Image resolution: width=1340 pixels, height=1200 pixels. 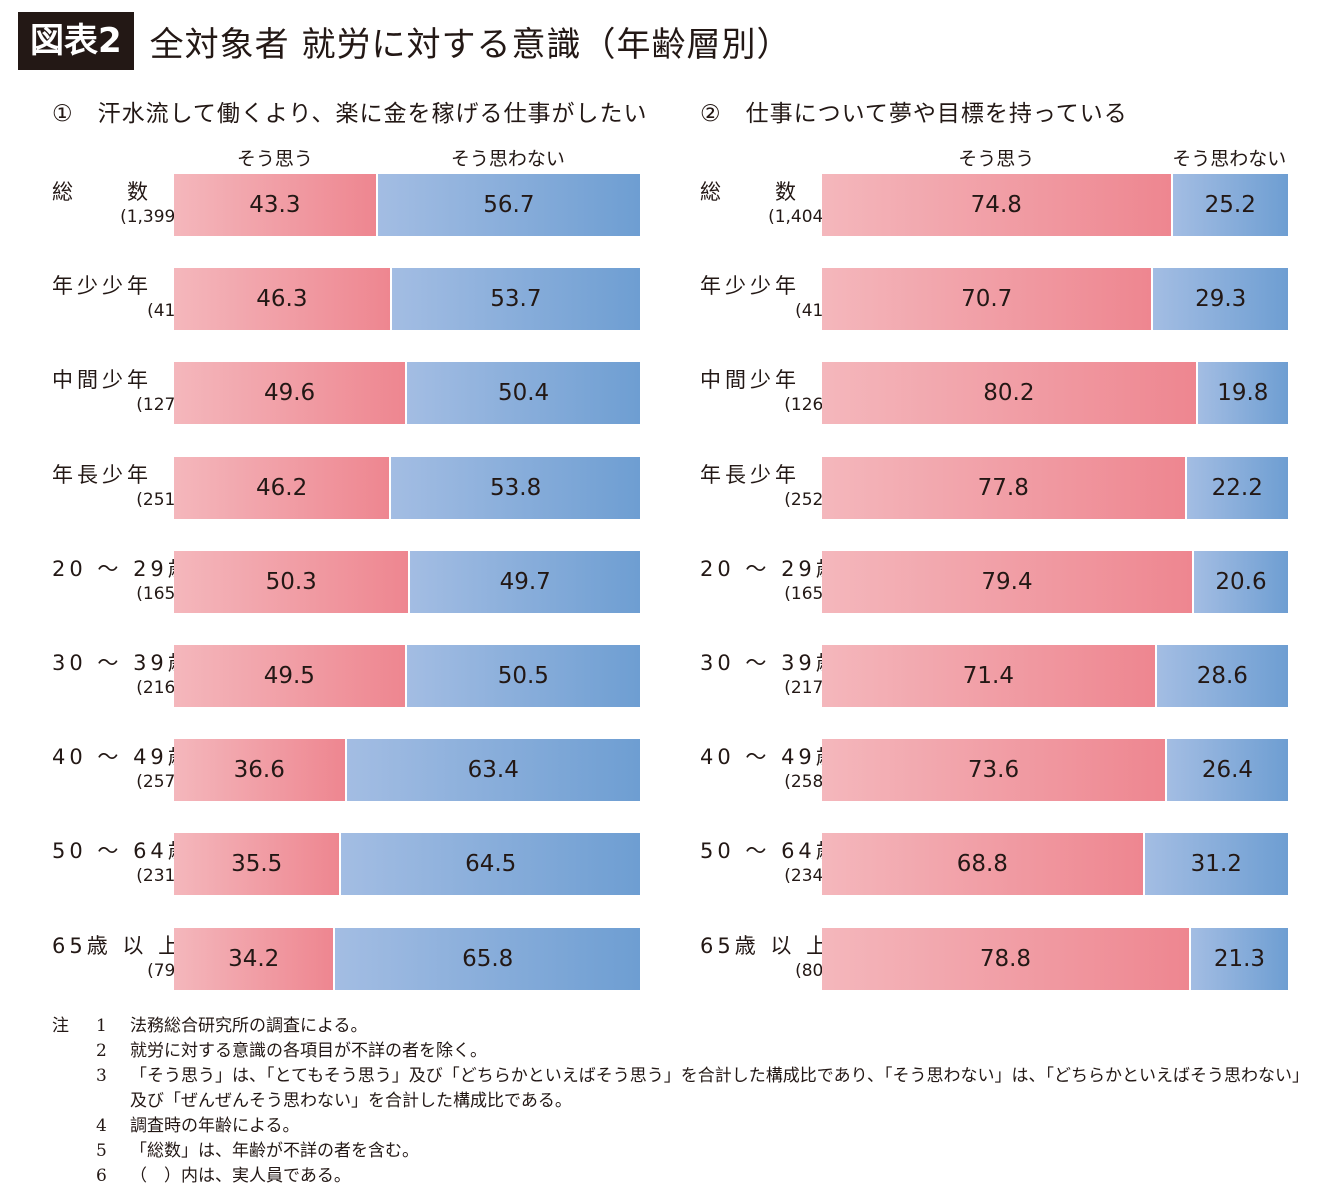 I want to click on row-label: 40 ～ 49歳 (257), so click(x=120, y=769).